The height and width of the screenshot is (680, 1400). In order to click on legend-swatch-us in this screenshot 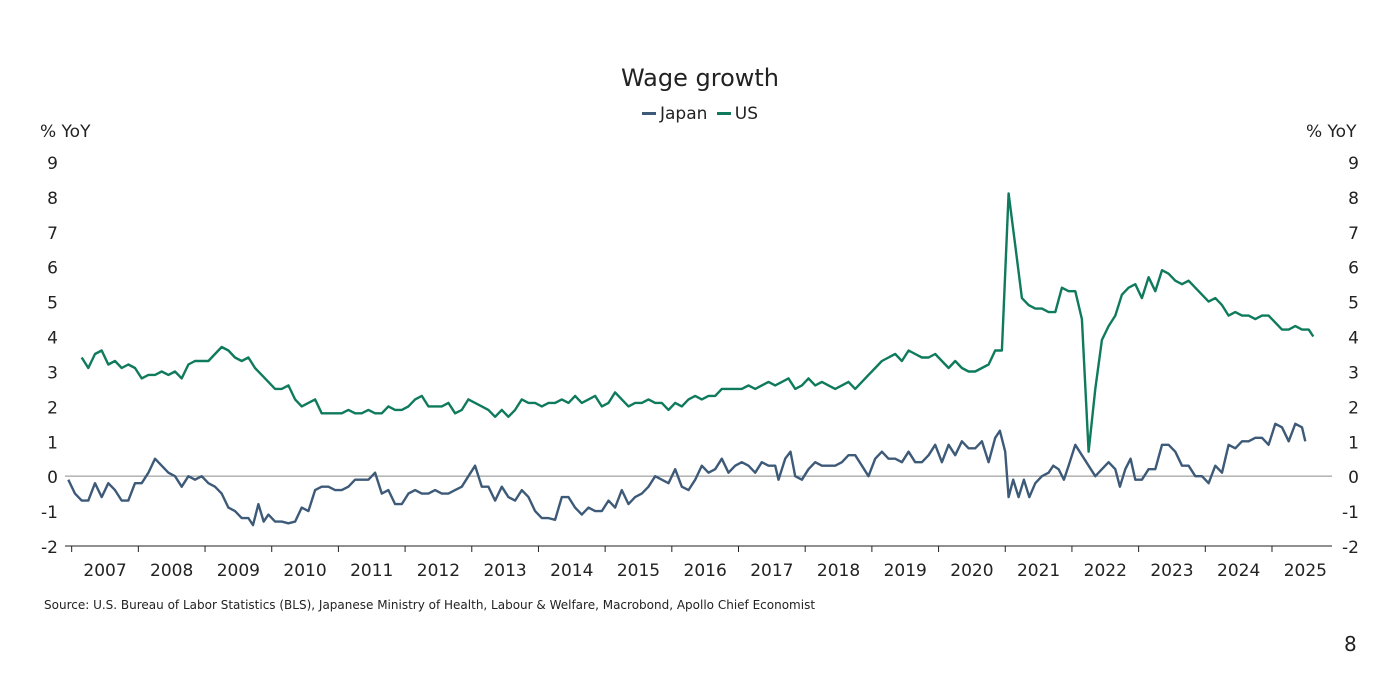, I will do `click(723, 113)`.